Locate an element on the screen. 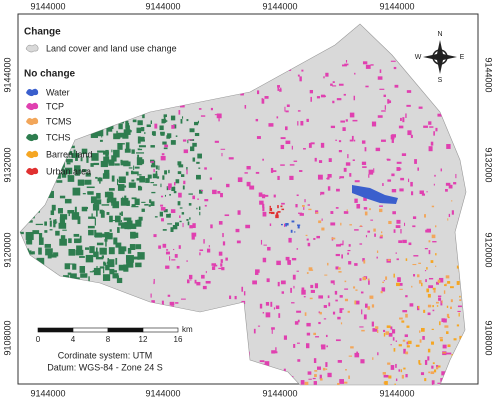  legend-label: Barren land is located at coordinates (69, 154).